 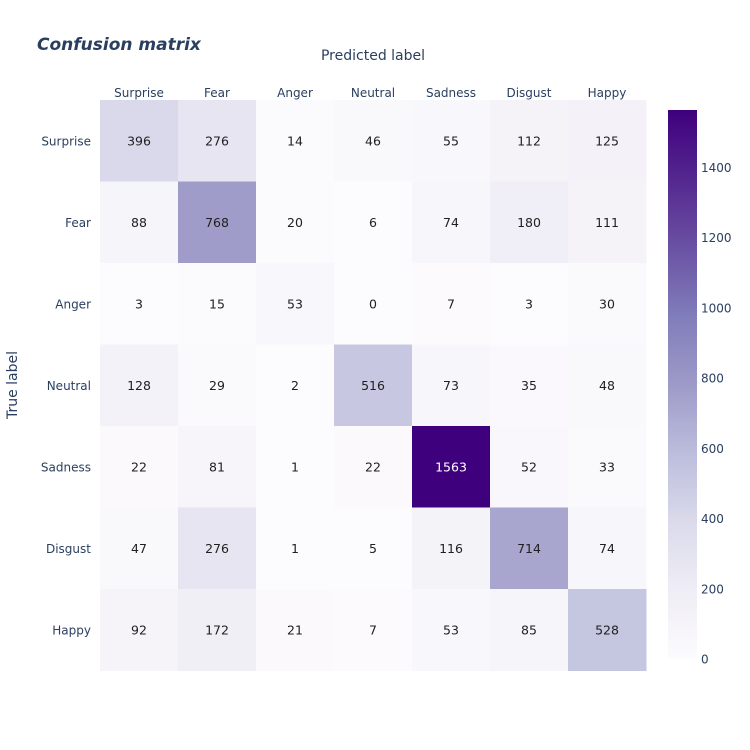 I want to click on colorbar-tick-label: 1000, so click(x=716, y=308).